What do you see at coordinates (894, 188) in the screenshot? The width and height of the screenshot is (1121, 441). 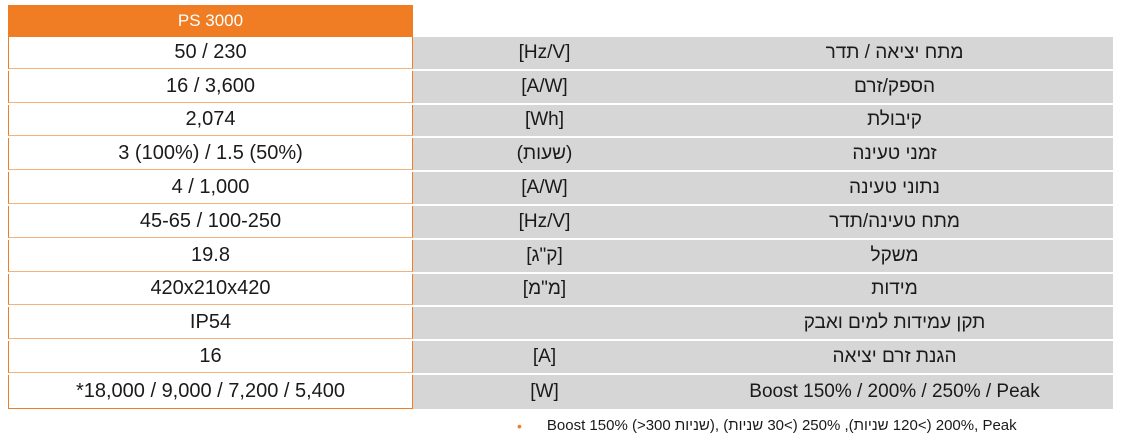 I see `param-cell: נתוני טעינה` at bounding box center [894, 188].